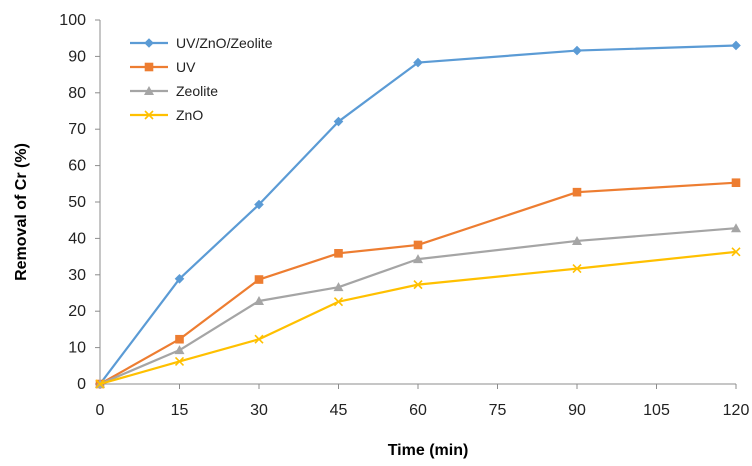  Describe the element at coordinates (77, 348) in the screenshot. I see `y-tick-label: 10` at that location.